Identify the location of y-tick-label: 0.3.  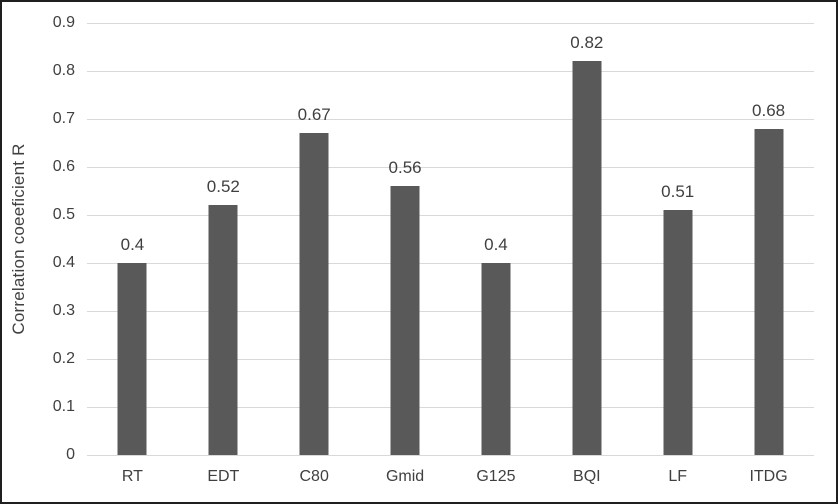
(63, 310).